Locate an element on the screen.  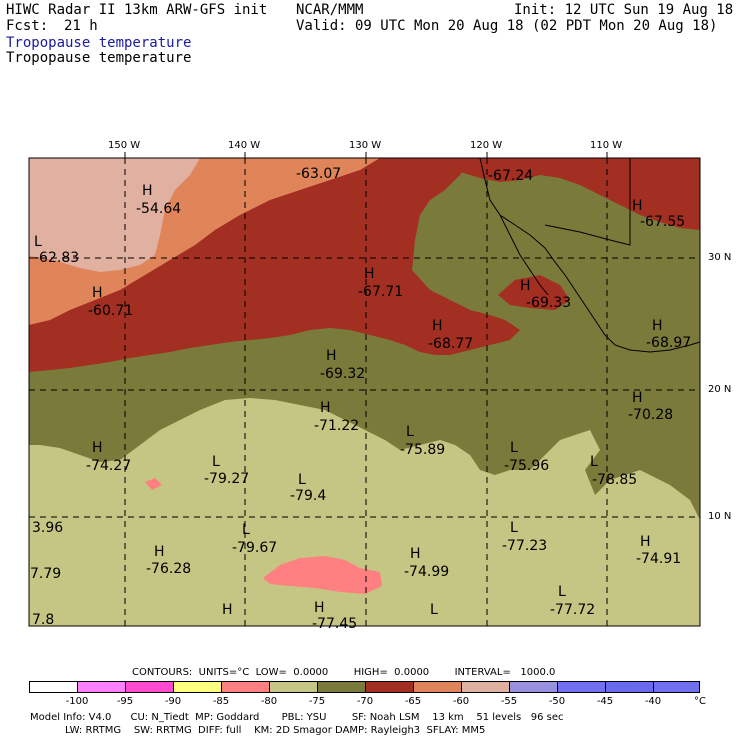
label-value: -74.99 is located at coordinates (426, 572).